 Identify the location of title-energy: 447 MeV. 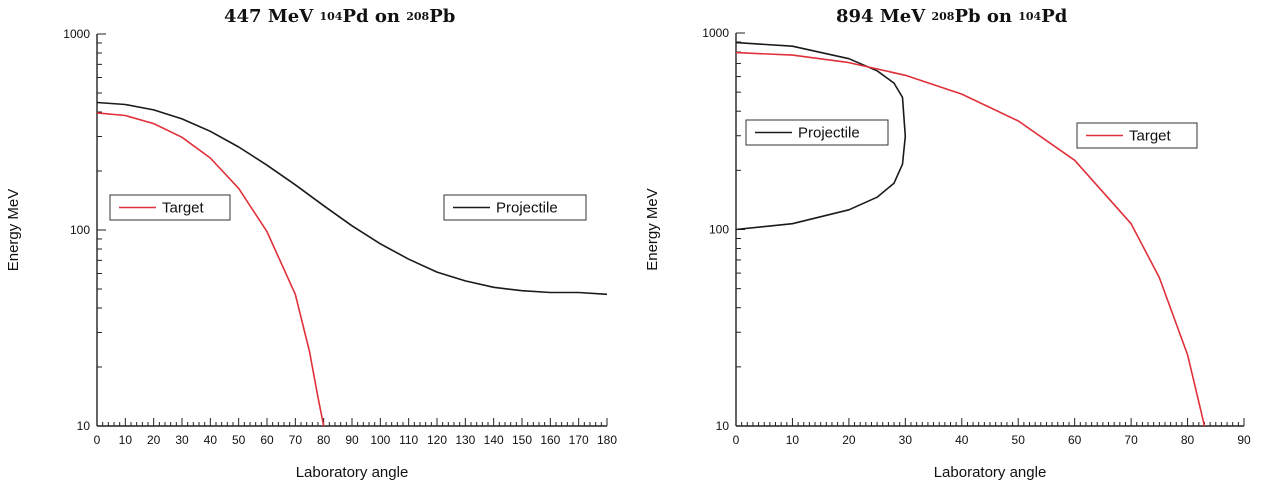
(269, 16).